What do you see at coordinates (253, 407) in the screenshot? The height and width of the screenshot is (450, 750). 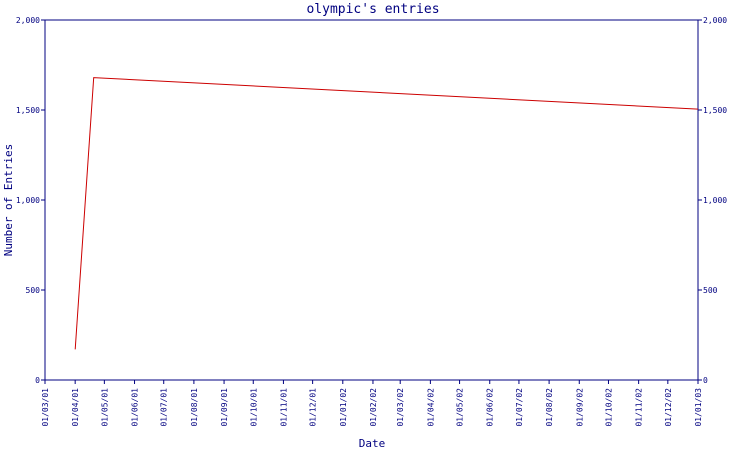 I see `x-tick-label: 01/10/01` at bounding box center [253, 407].